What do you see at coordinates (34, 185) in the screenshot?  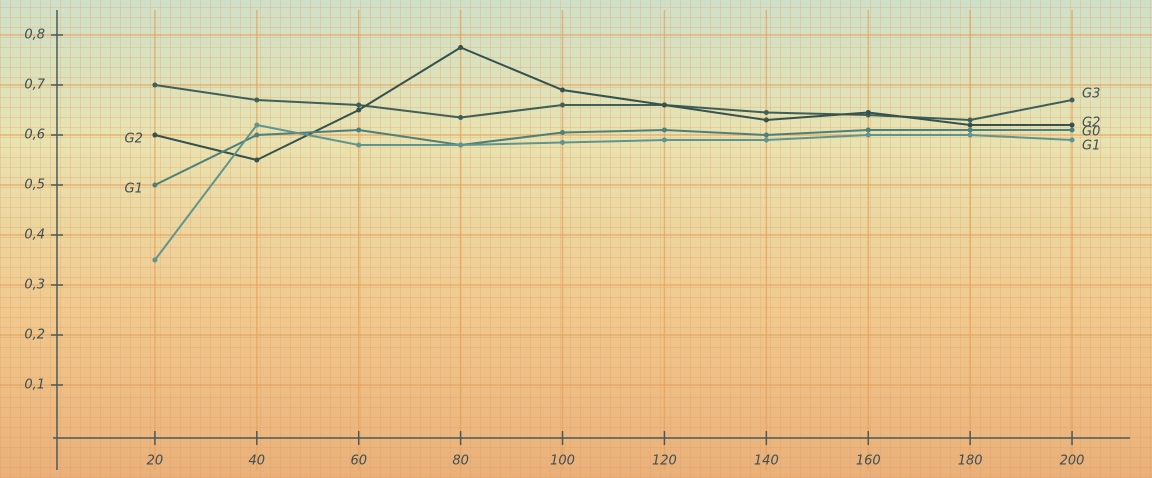 I see `y-tick-label: 0,5` at bounding box center [34, 185].